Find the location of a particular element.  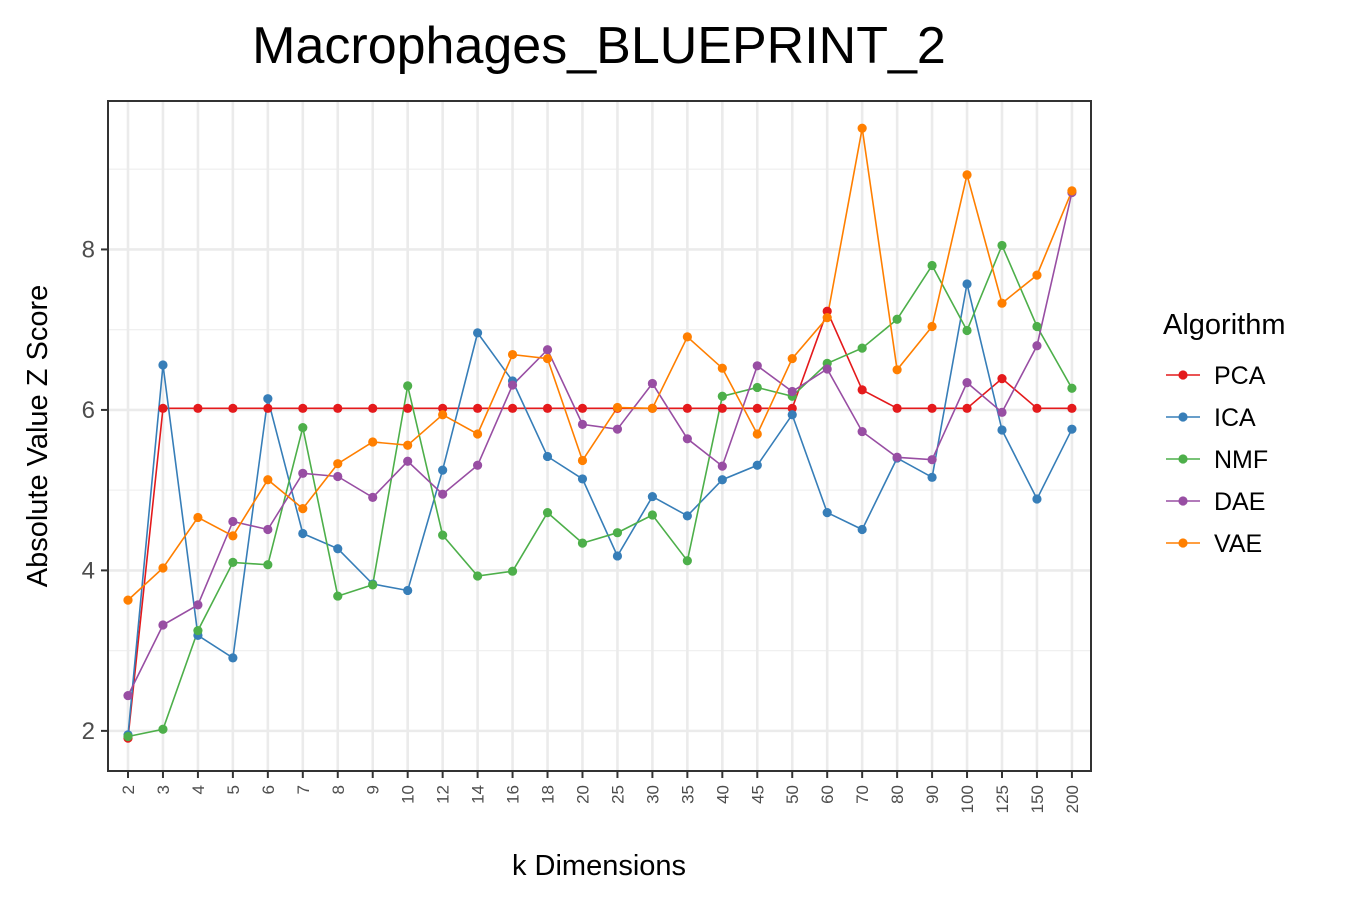

x-tick-label: 10 is located at coordinates (408, 794).